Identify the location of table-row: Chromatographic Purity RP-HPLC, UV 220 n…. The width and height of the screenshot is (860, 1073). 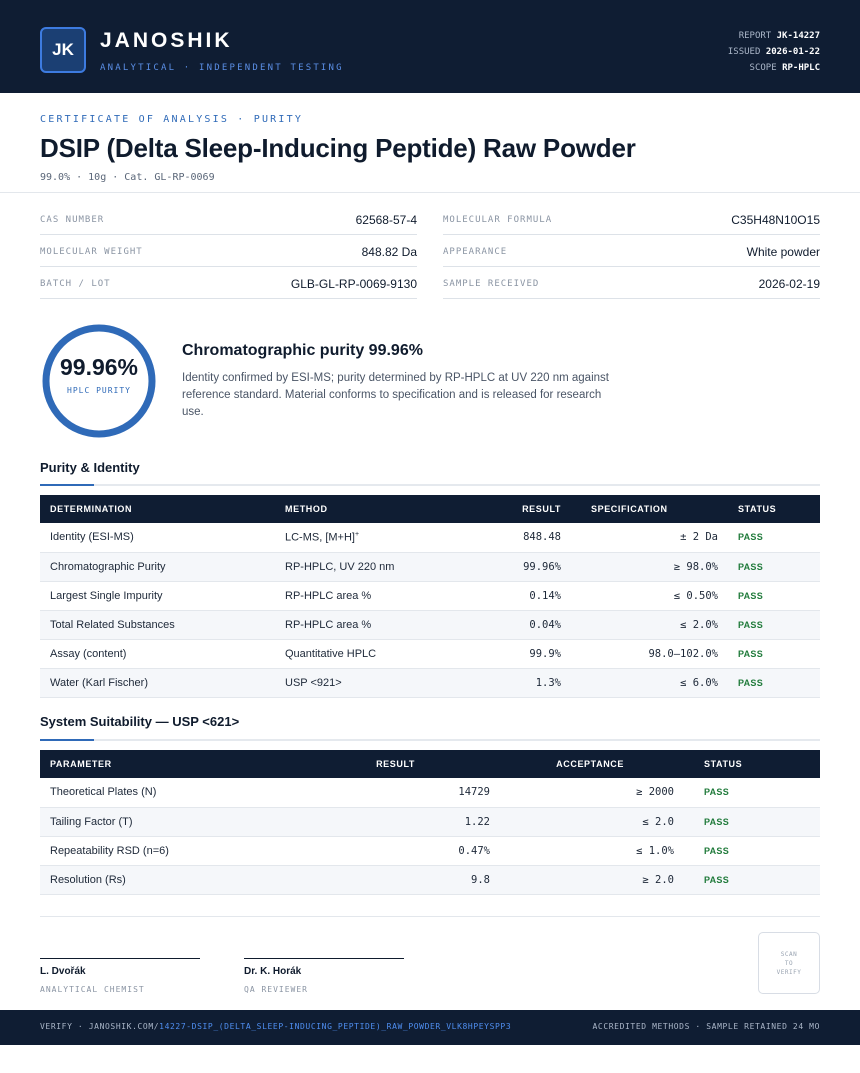
(430, 567).